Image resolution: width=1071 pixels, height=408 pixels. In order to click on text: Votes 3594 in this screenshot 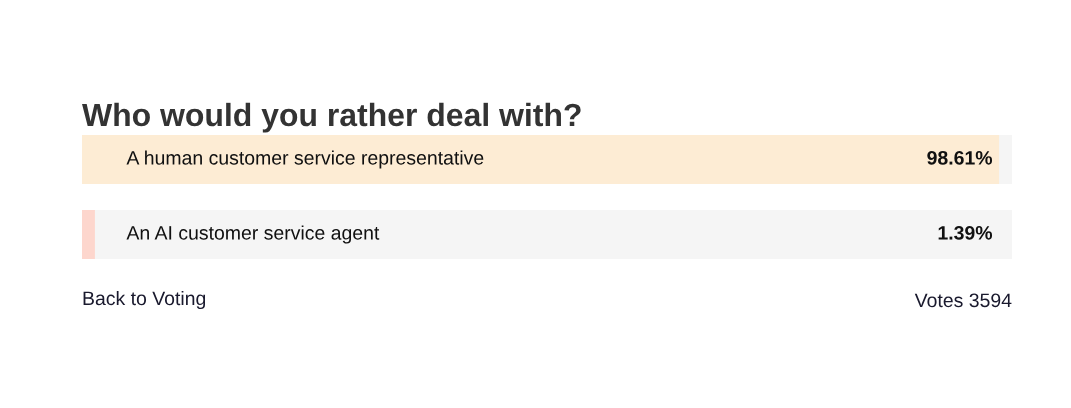, I will do `click(963, 300)`.